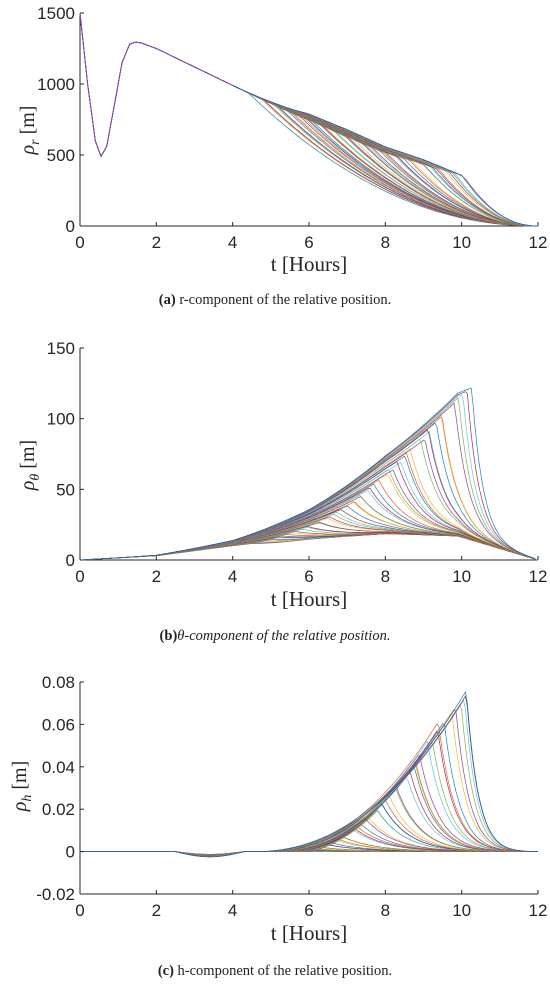 The image size is (550, 988). I want to click on panel-c-series, so click(309, 774).